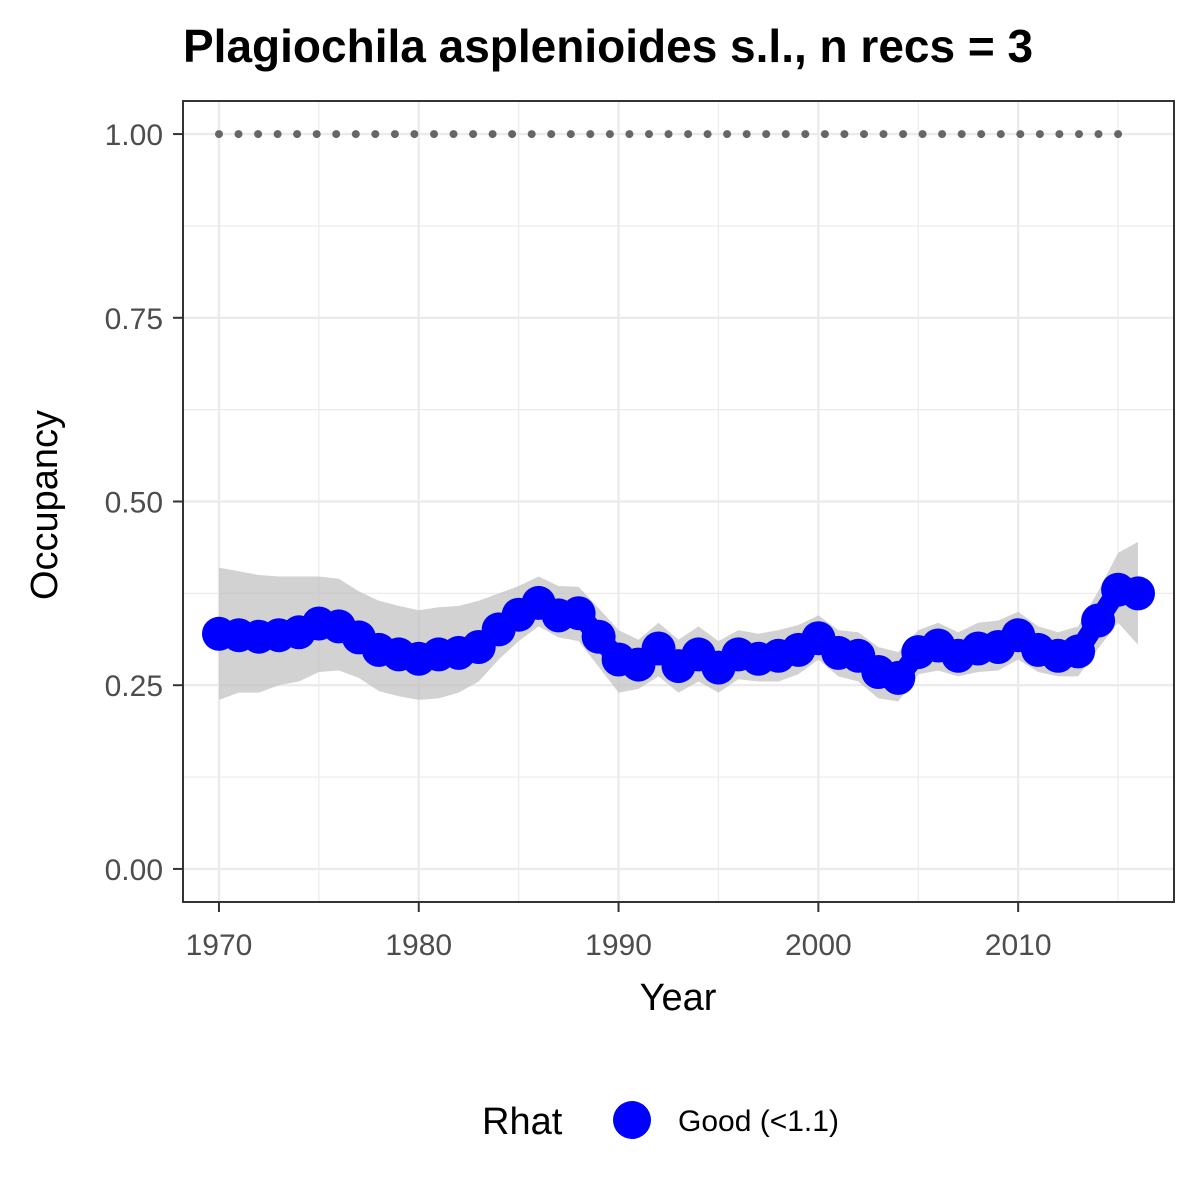 The image size is (1200, 1200). What do you see at coordinates (678, 998) in the screenshot?
I see `x-axis-title: Year` at bounding box center [678, 998].